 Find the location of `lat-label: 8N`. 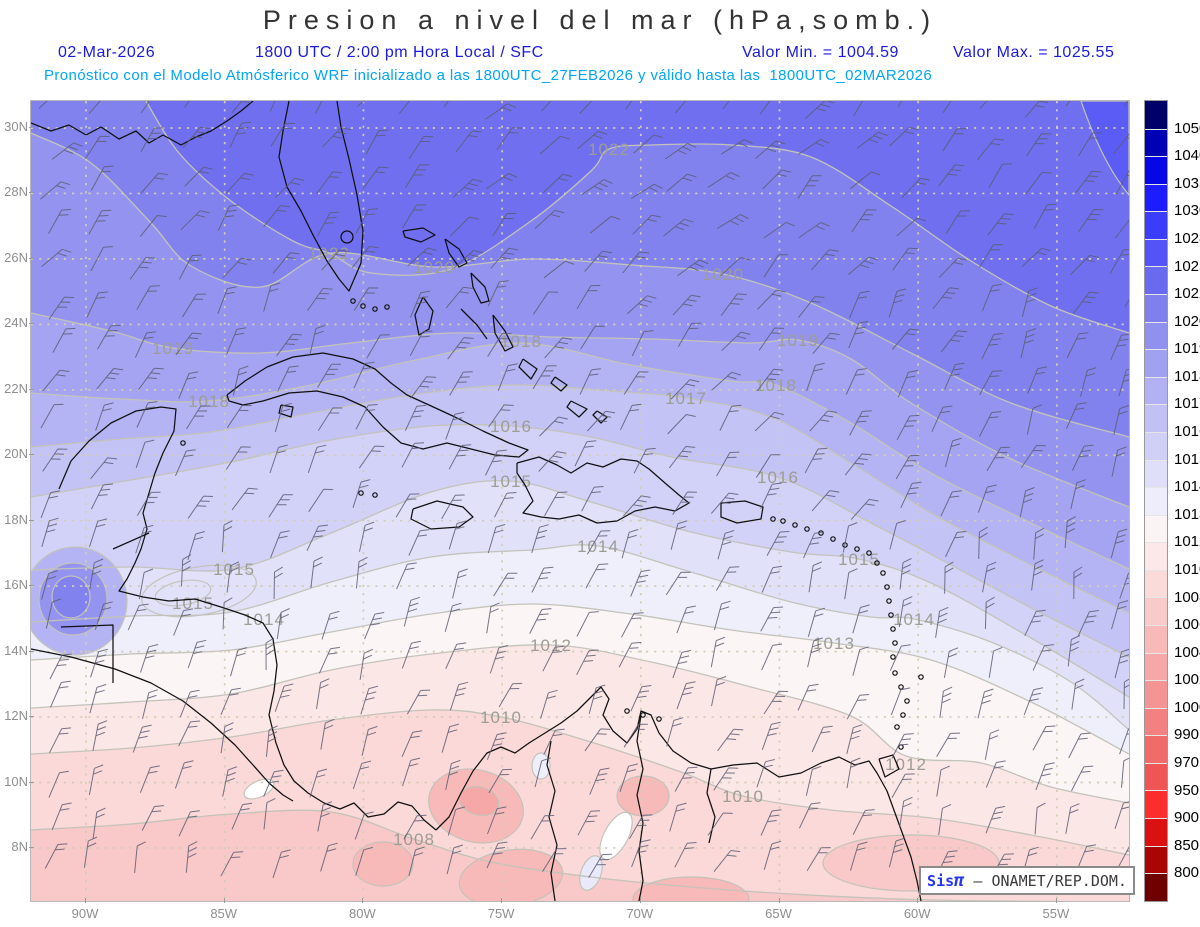

lat-label: 8N is located at coordinates (19, 846).